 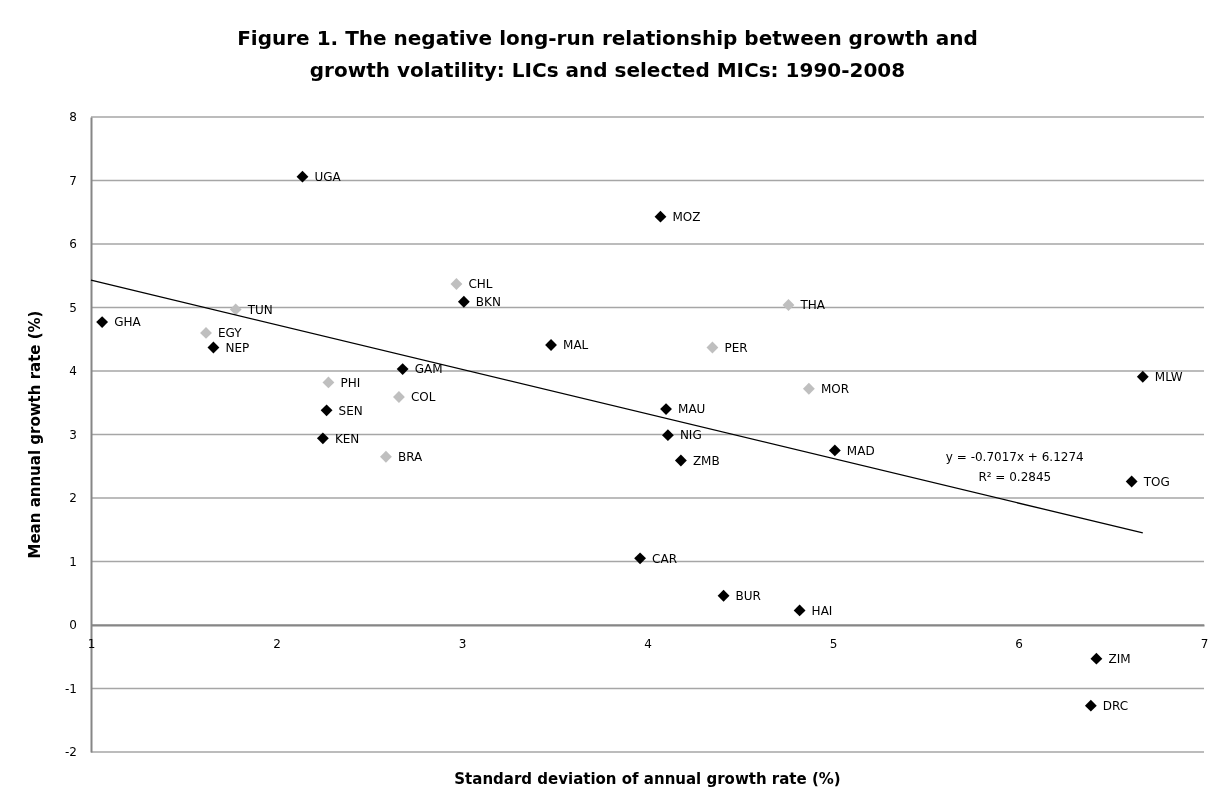 What do you see at coordinates (1204, 643) in the screenshot?
I see `x-tick-label: 7` at bounding box center [1204, 643].